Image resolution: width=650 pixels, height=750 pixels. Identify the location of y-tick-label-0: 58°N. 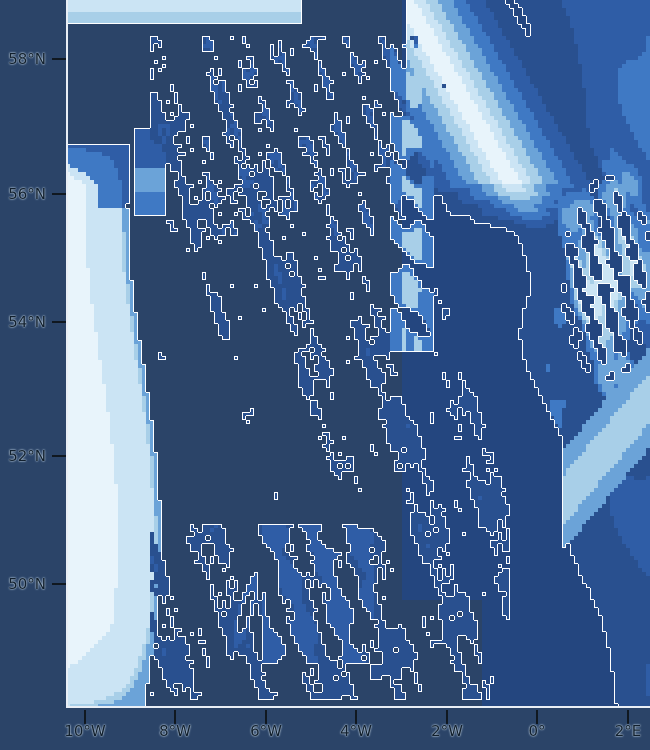
(27, 59).